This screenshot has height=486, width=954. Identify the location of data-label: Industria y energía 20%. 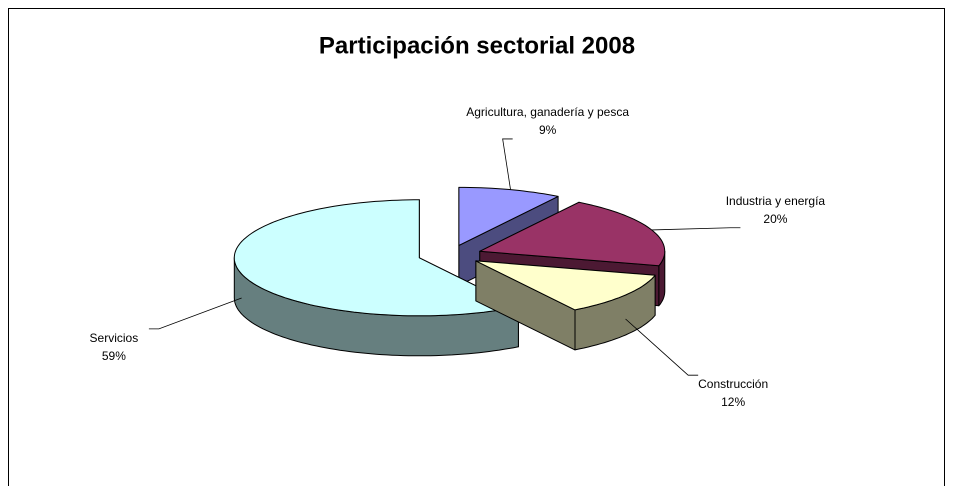
(775, 210).